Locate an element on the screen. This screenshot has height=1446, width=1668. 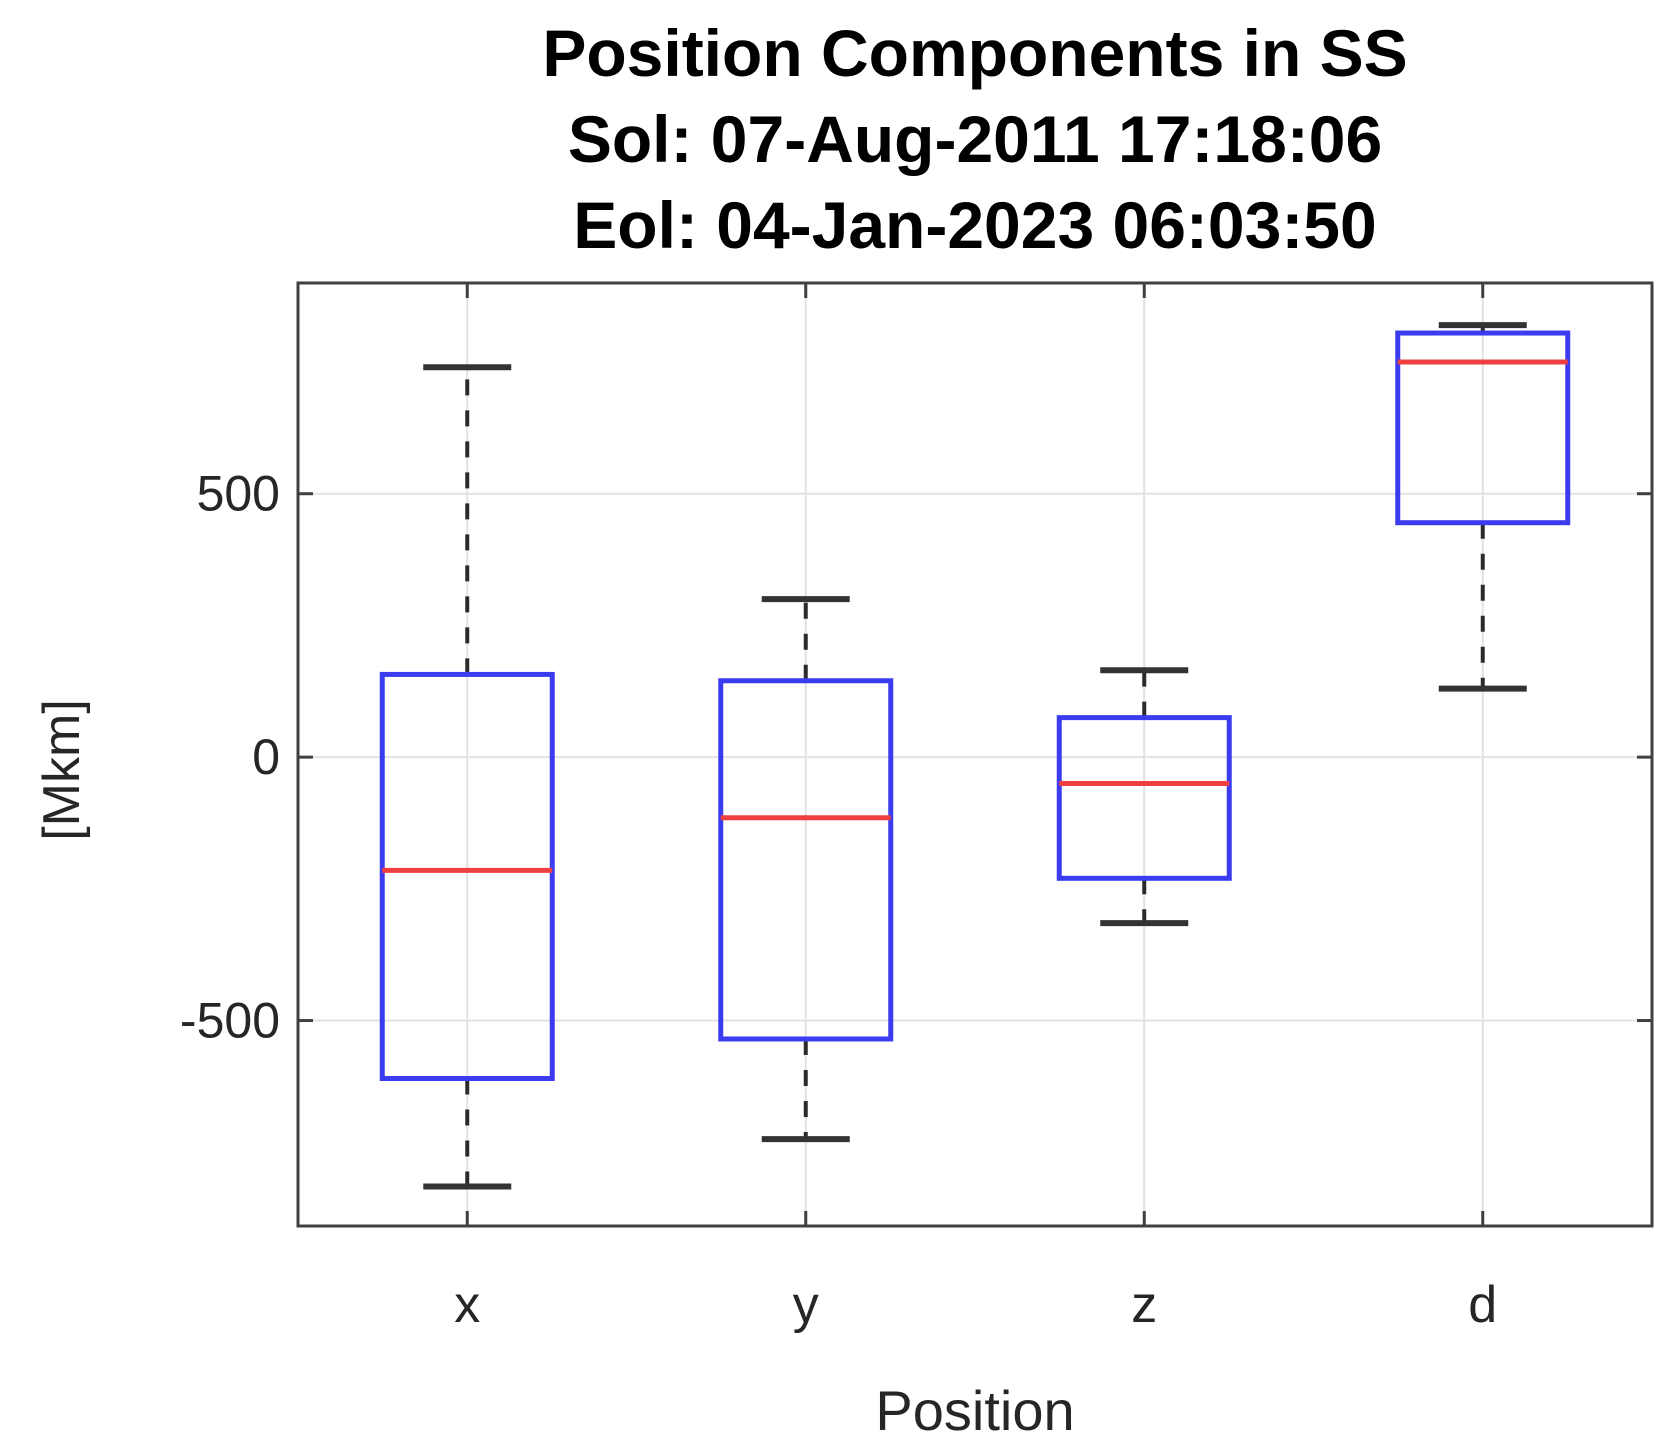
y-tick-label-0: 0 is located at coordinates (266, 757).